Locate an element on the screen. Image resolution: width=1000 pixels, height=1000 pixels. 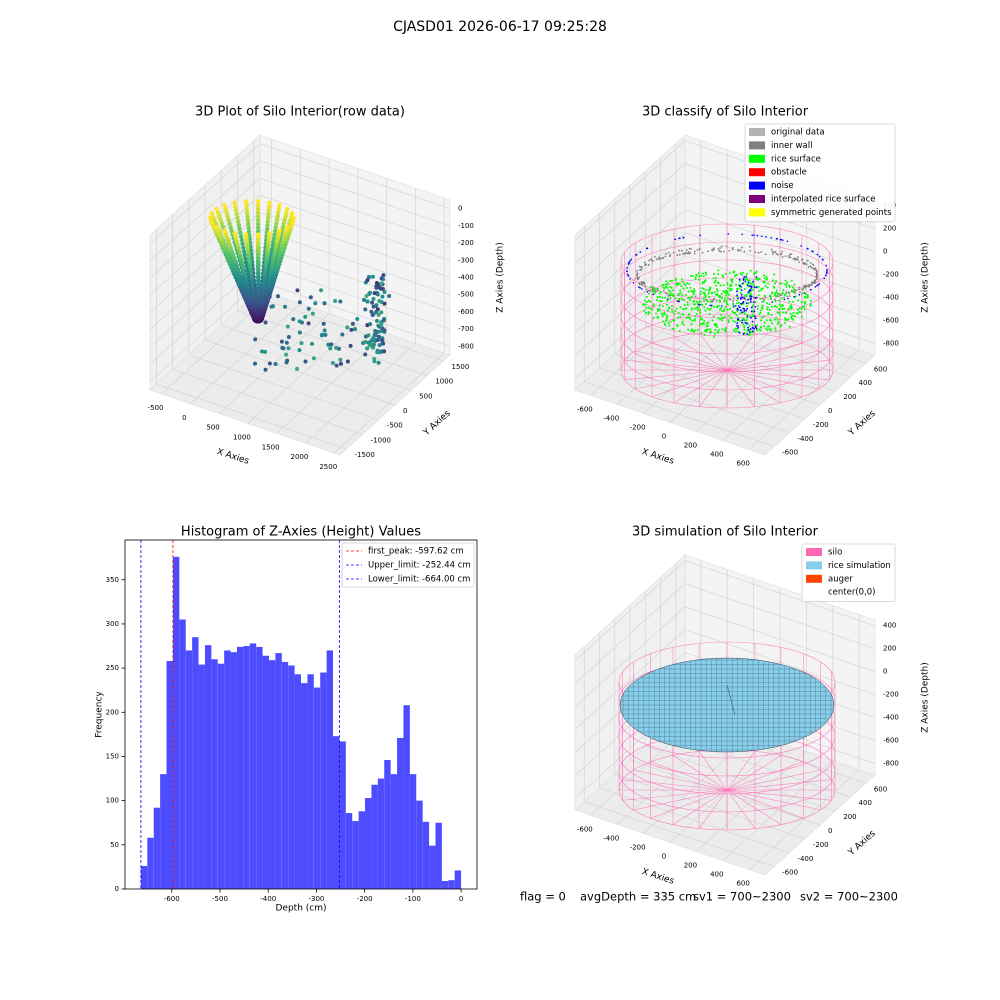
legend-label: rice simulation is located at coordinates (859, 566).